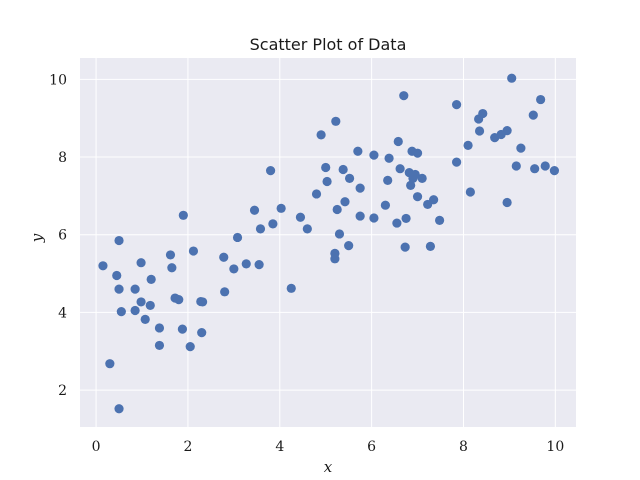 The image size is (640, 480). Describe the element at coordinates (37, 238) in the screenshot. I see `y-axis-label: y` at that location.